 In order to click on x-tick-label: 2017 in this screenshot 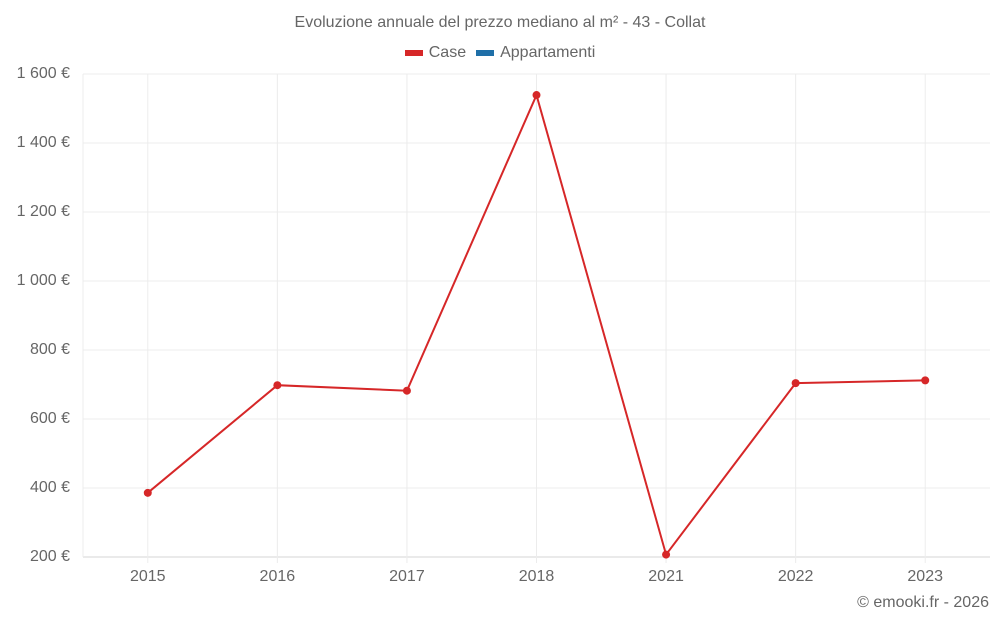, I will do `click(407, 576)`.